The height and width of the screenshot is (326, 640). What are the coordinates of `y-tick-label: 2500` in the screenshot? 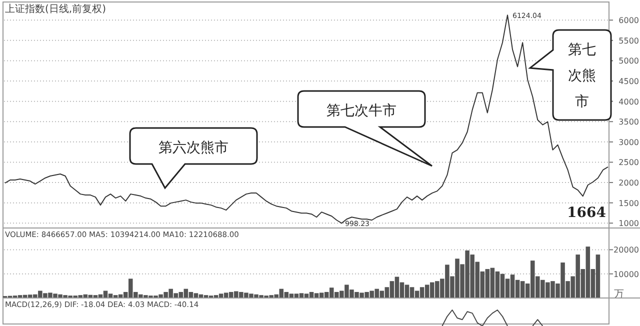 It's located at (628, 163).